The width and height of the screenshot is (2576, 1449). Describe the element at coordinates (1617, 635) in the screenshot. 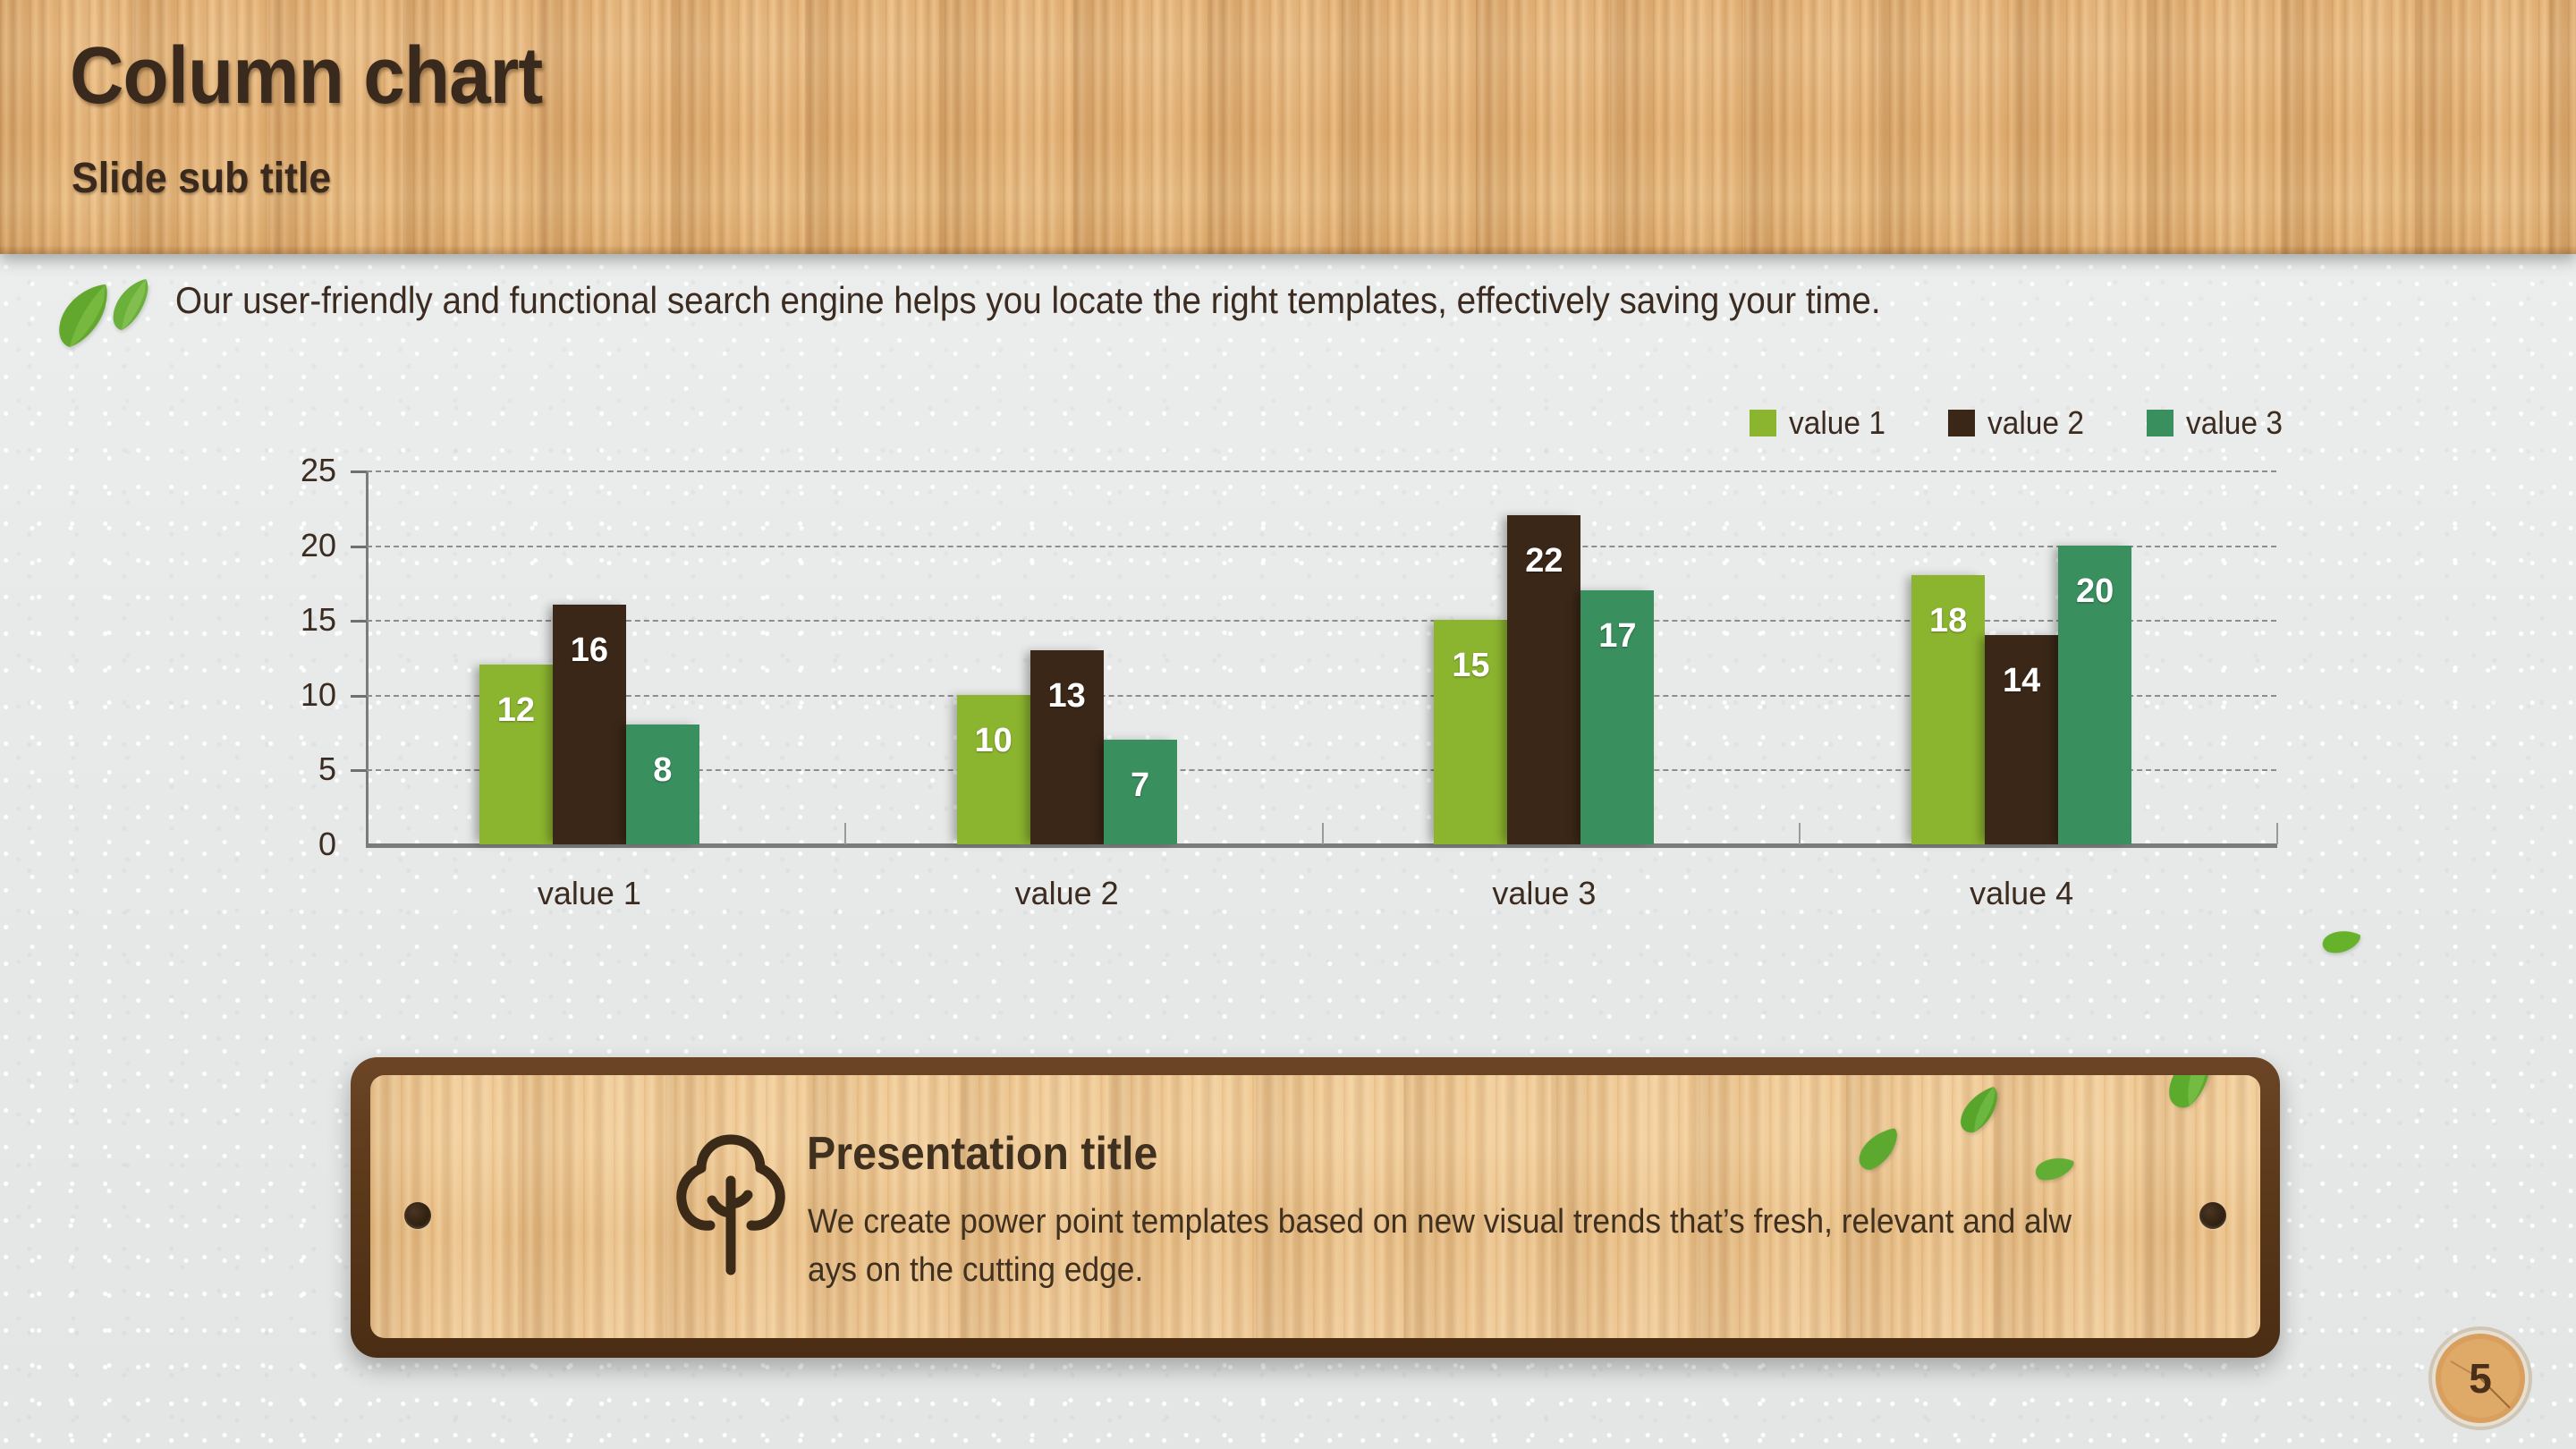

I see `bar-value-label: 17` at that location.